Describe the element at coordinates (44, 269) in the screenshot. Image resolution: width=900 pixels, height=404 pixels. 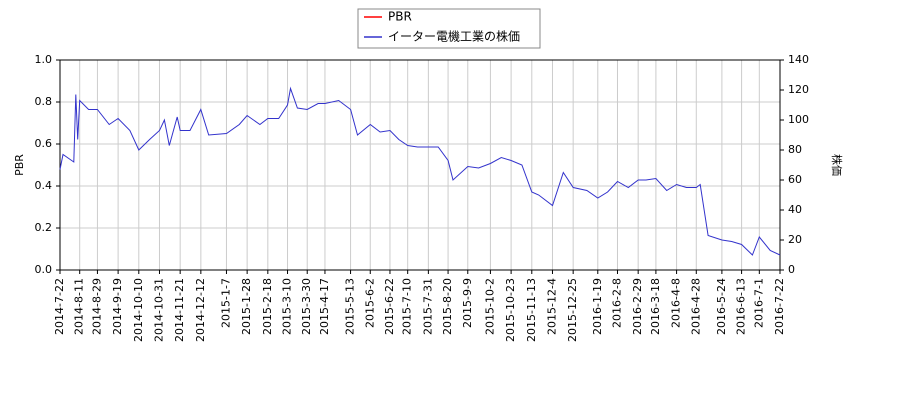
I see `y-tick-label: 0.0` at that location.